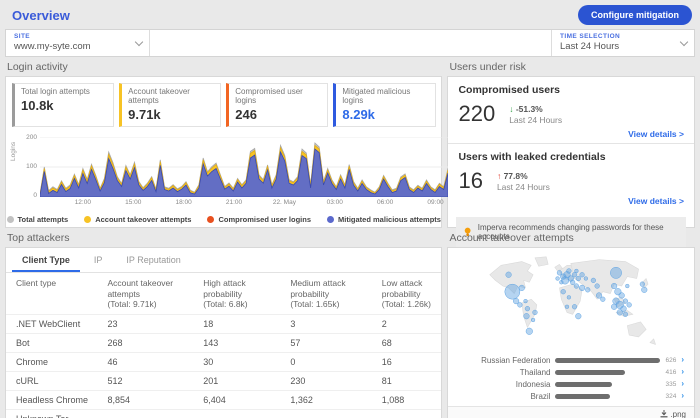  Describe the element at coordinates (571, 396) in the screenshot. I see `country-row: Brazil 324 ›` at that location.